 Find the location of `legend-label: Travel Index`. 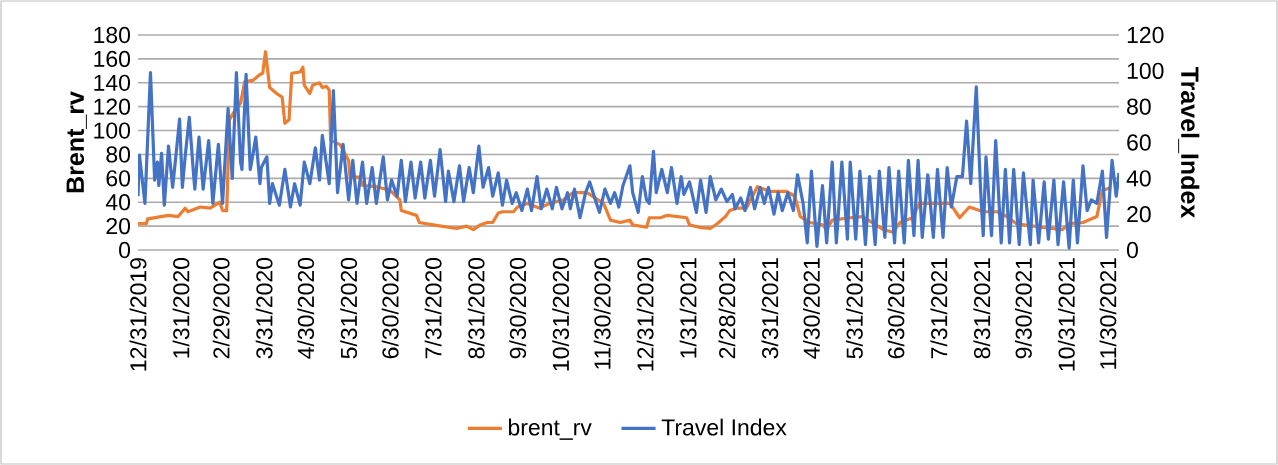

legend-label: Travel Index is located at coordinates (724, 427).